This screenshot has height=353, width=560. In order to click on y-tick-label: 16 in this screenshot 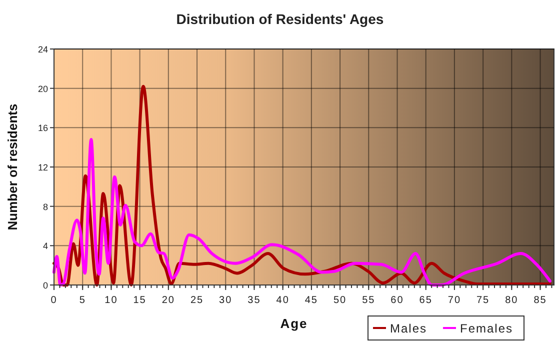, I will do `click(43, 128)`.